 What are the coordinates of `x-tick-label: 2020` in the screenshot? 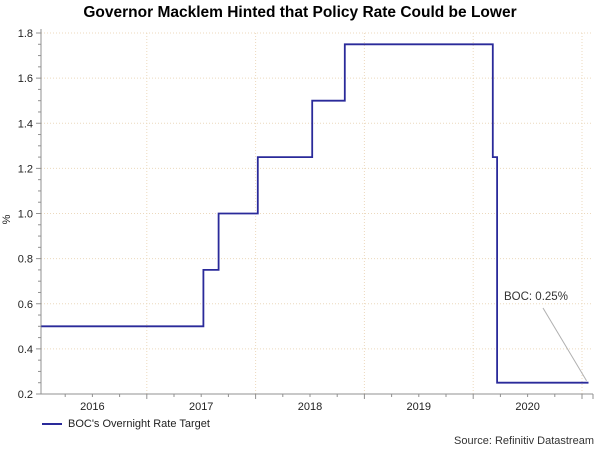 It's located at (527, 407).